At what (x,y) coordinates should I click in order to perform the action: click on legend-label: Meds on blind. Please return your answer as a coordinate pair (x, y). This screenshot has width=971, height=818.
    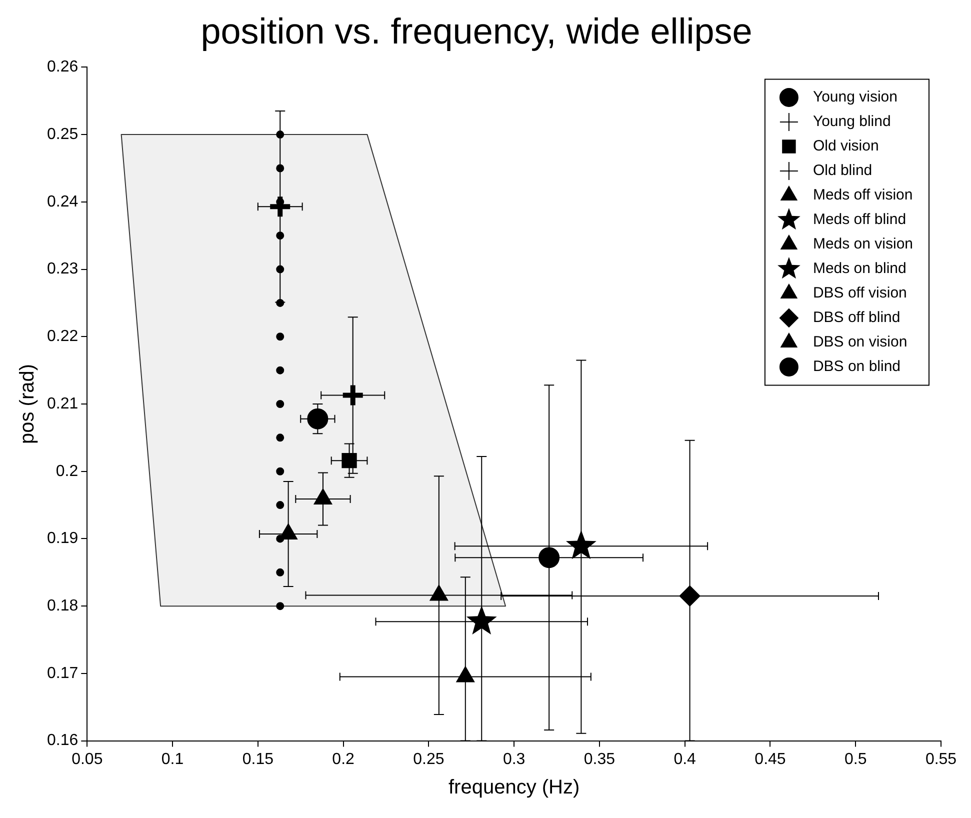
    Looking at the image, I should click on (859, 269).